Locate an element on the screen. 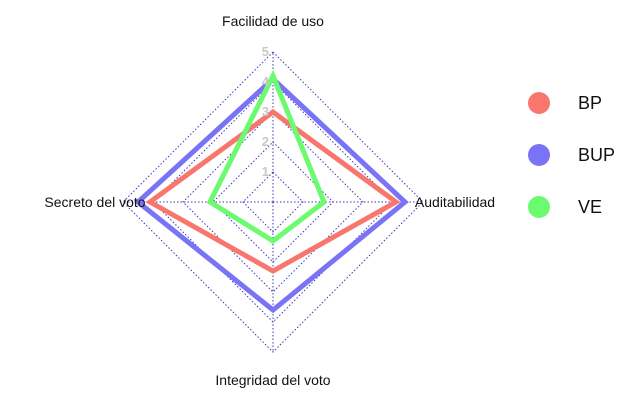  legend-key-bup is located at coordinates (539, 155).